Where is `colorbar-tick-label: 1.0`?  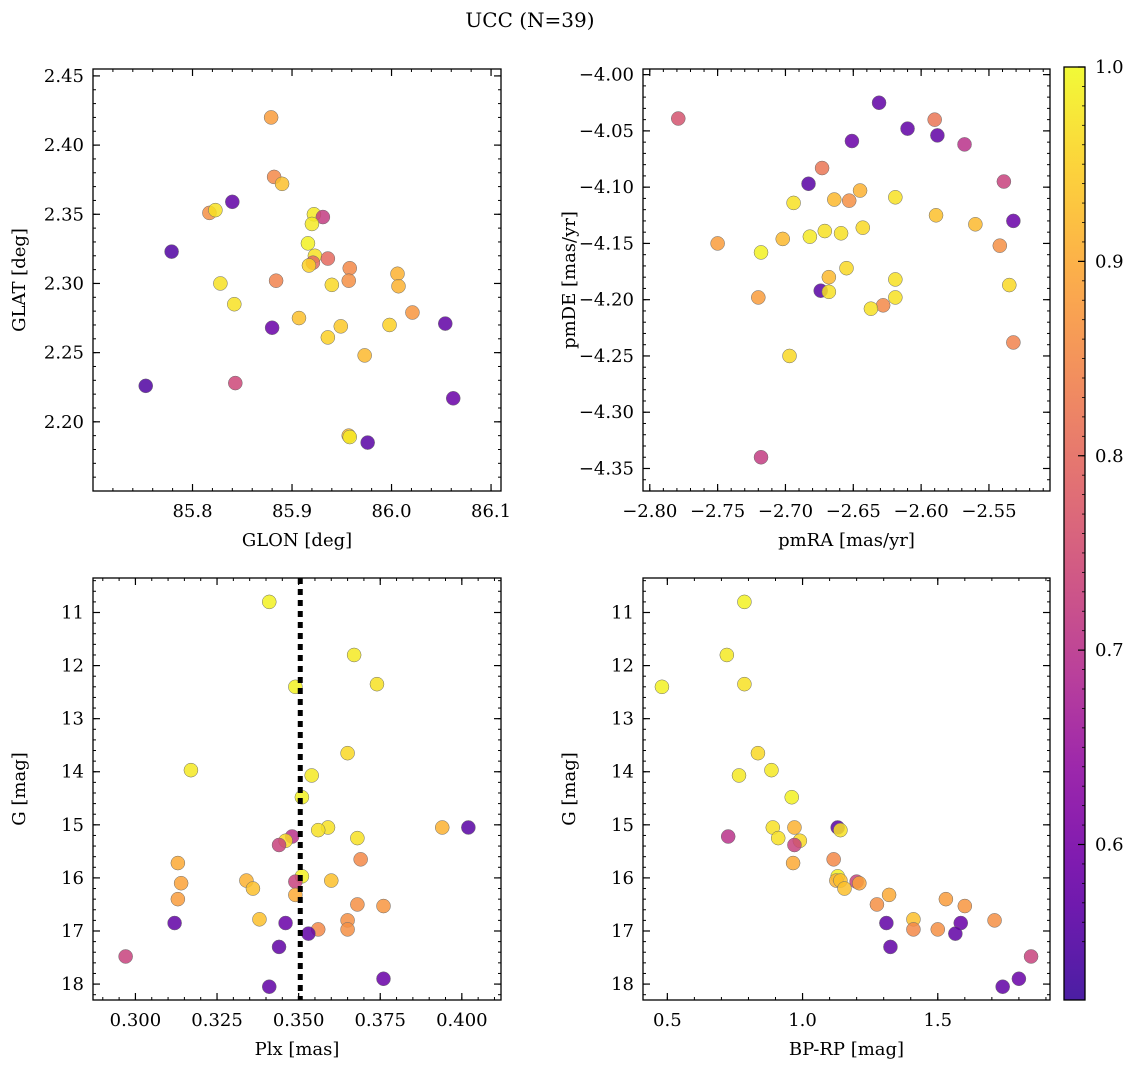 colorbar-tick-label: 1.0 is located at coordinates (1109, 67).